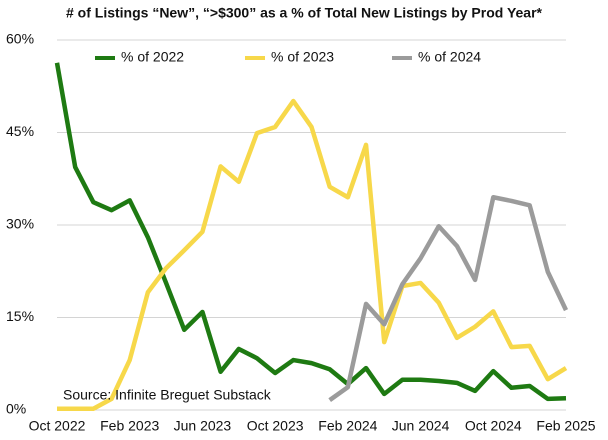 The width and height of the screenshot is (608, 440). Describe the element at coordinates (57, 426) in the screenshot. I see `x-tick-label: Oct 2022` at that location.